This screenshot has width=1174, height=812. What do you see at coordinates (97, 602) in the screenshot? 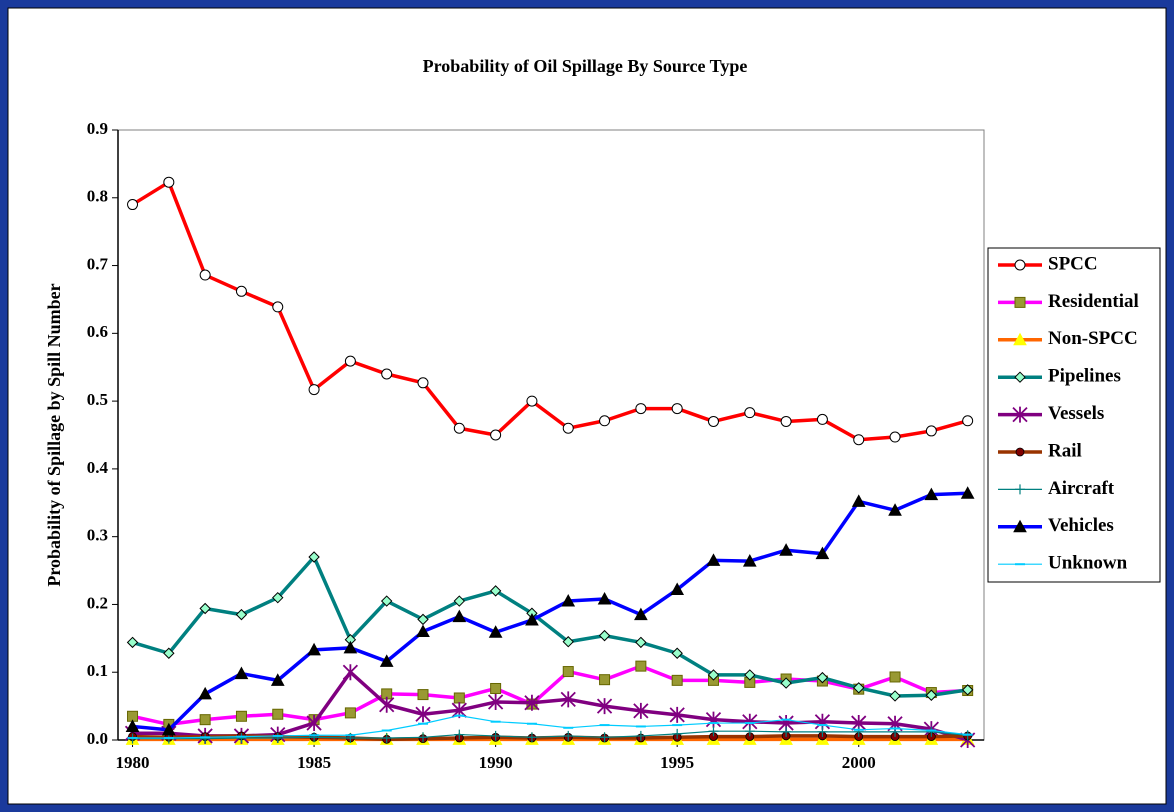
I see `y-tick-label: 0.2` at bounding box center [97, 602].